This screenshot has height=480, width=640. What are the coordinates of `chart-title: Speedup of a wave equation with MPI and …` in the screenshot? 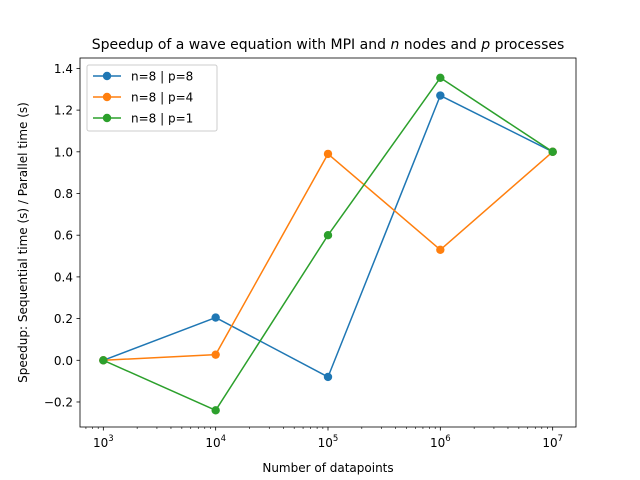 It's located at (328, 45).